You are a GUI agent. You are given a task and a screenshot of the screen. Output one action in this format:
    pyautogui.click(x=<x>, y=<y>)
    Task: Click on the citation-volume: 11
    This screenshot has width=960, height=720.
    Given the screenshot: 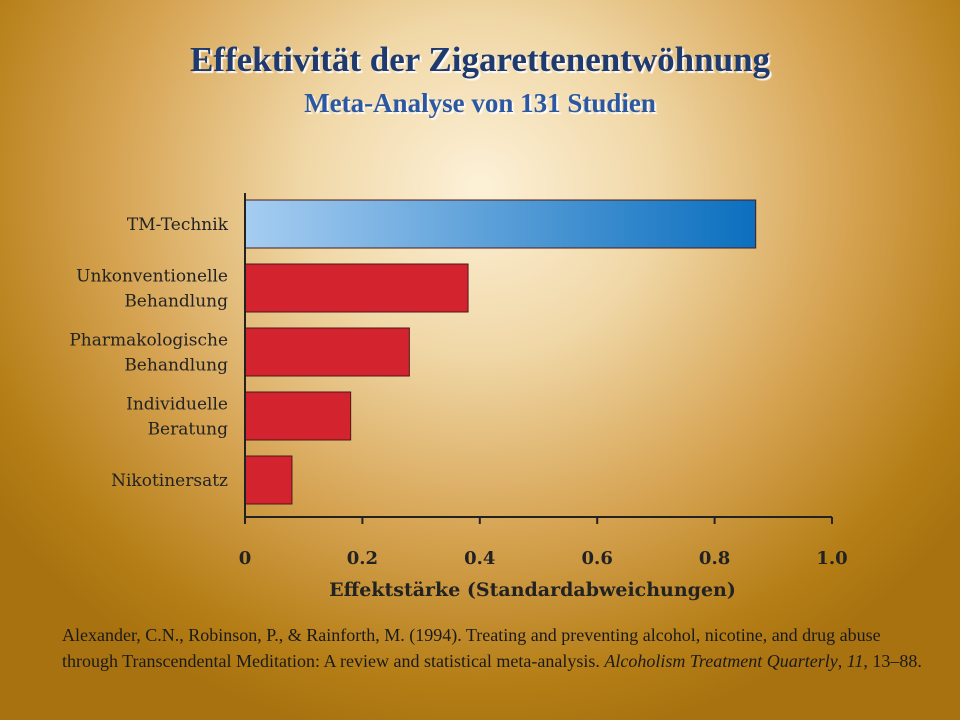 What is the action you would take?
    pyautogui.click(x=855, y=661)
    